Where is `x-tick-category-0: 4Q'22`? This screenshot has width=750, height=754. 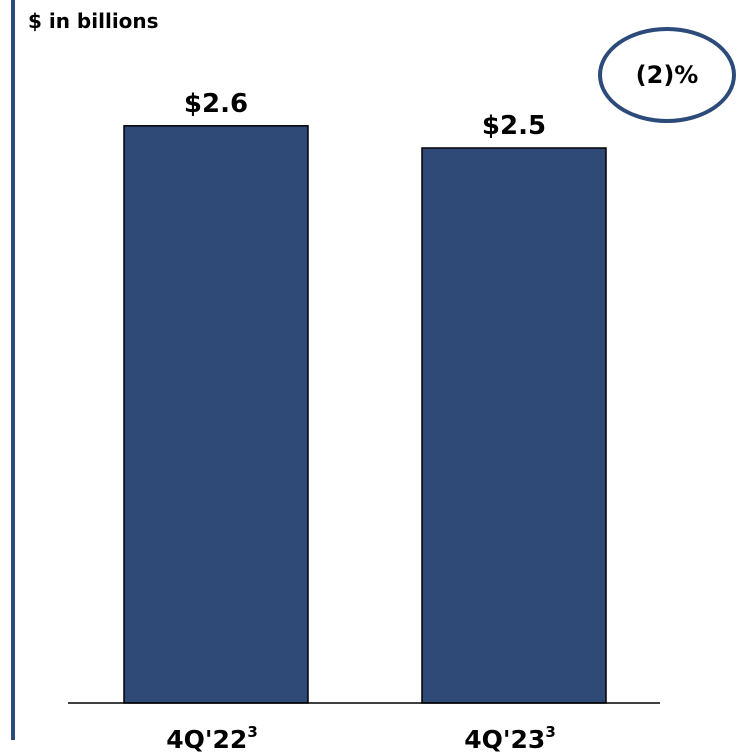 x-tick-category-0: 4Q'22 is located at coordinates (206, 739).